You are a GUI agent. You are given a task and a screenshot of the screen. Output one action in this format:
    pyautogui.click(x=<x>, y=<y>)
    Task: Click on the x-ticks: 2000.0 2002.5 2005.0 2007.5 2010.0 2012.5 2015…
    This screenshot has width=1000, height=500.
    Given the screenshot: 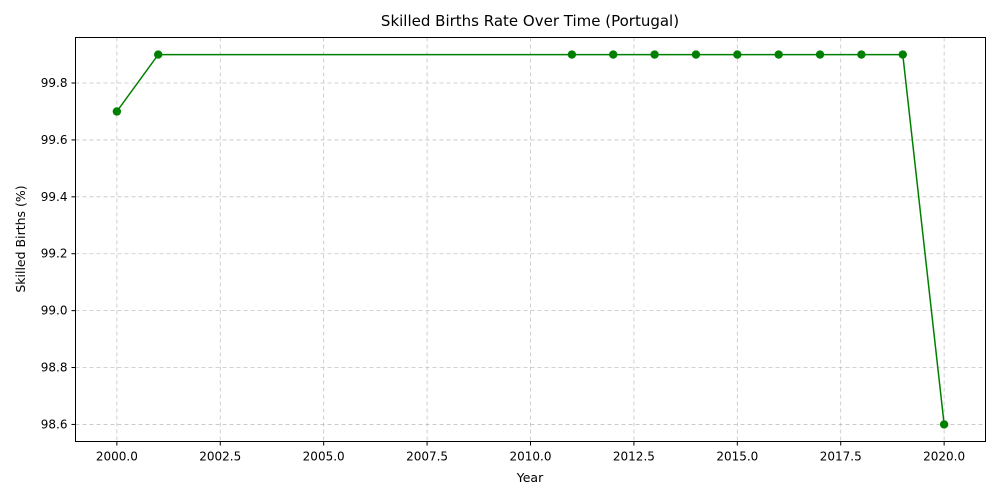 What is the action you would take?
    pyautogui.click(x=530, y=452)
    